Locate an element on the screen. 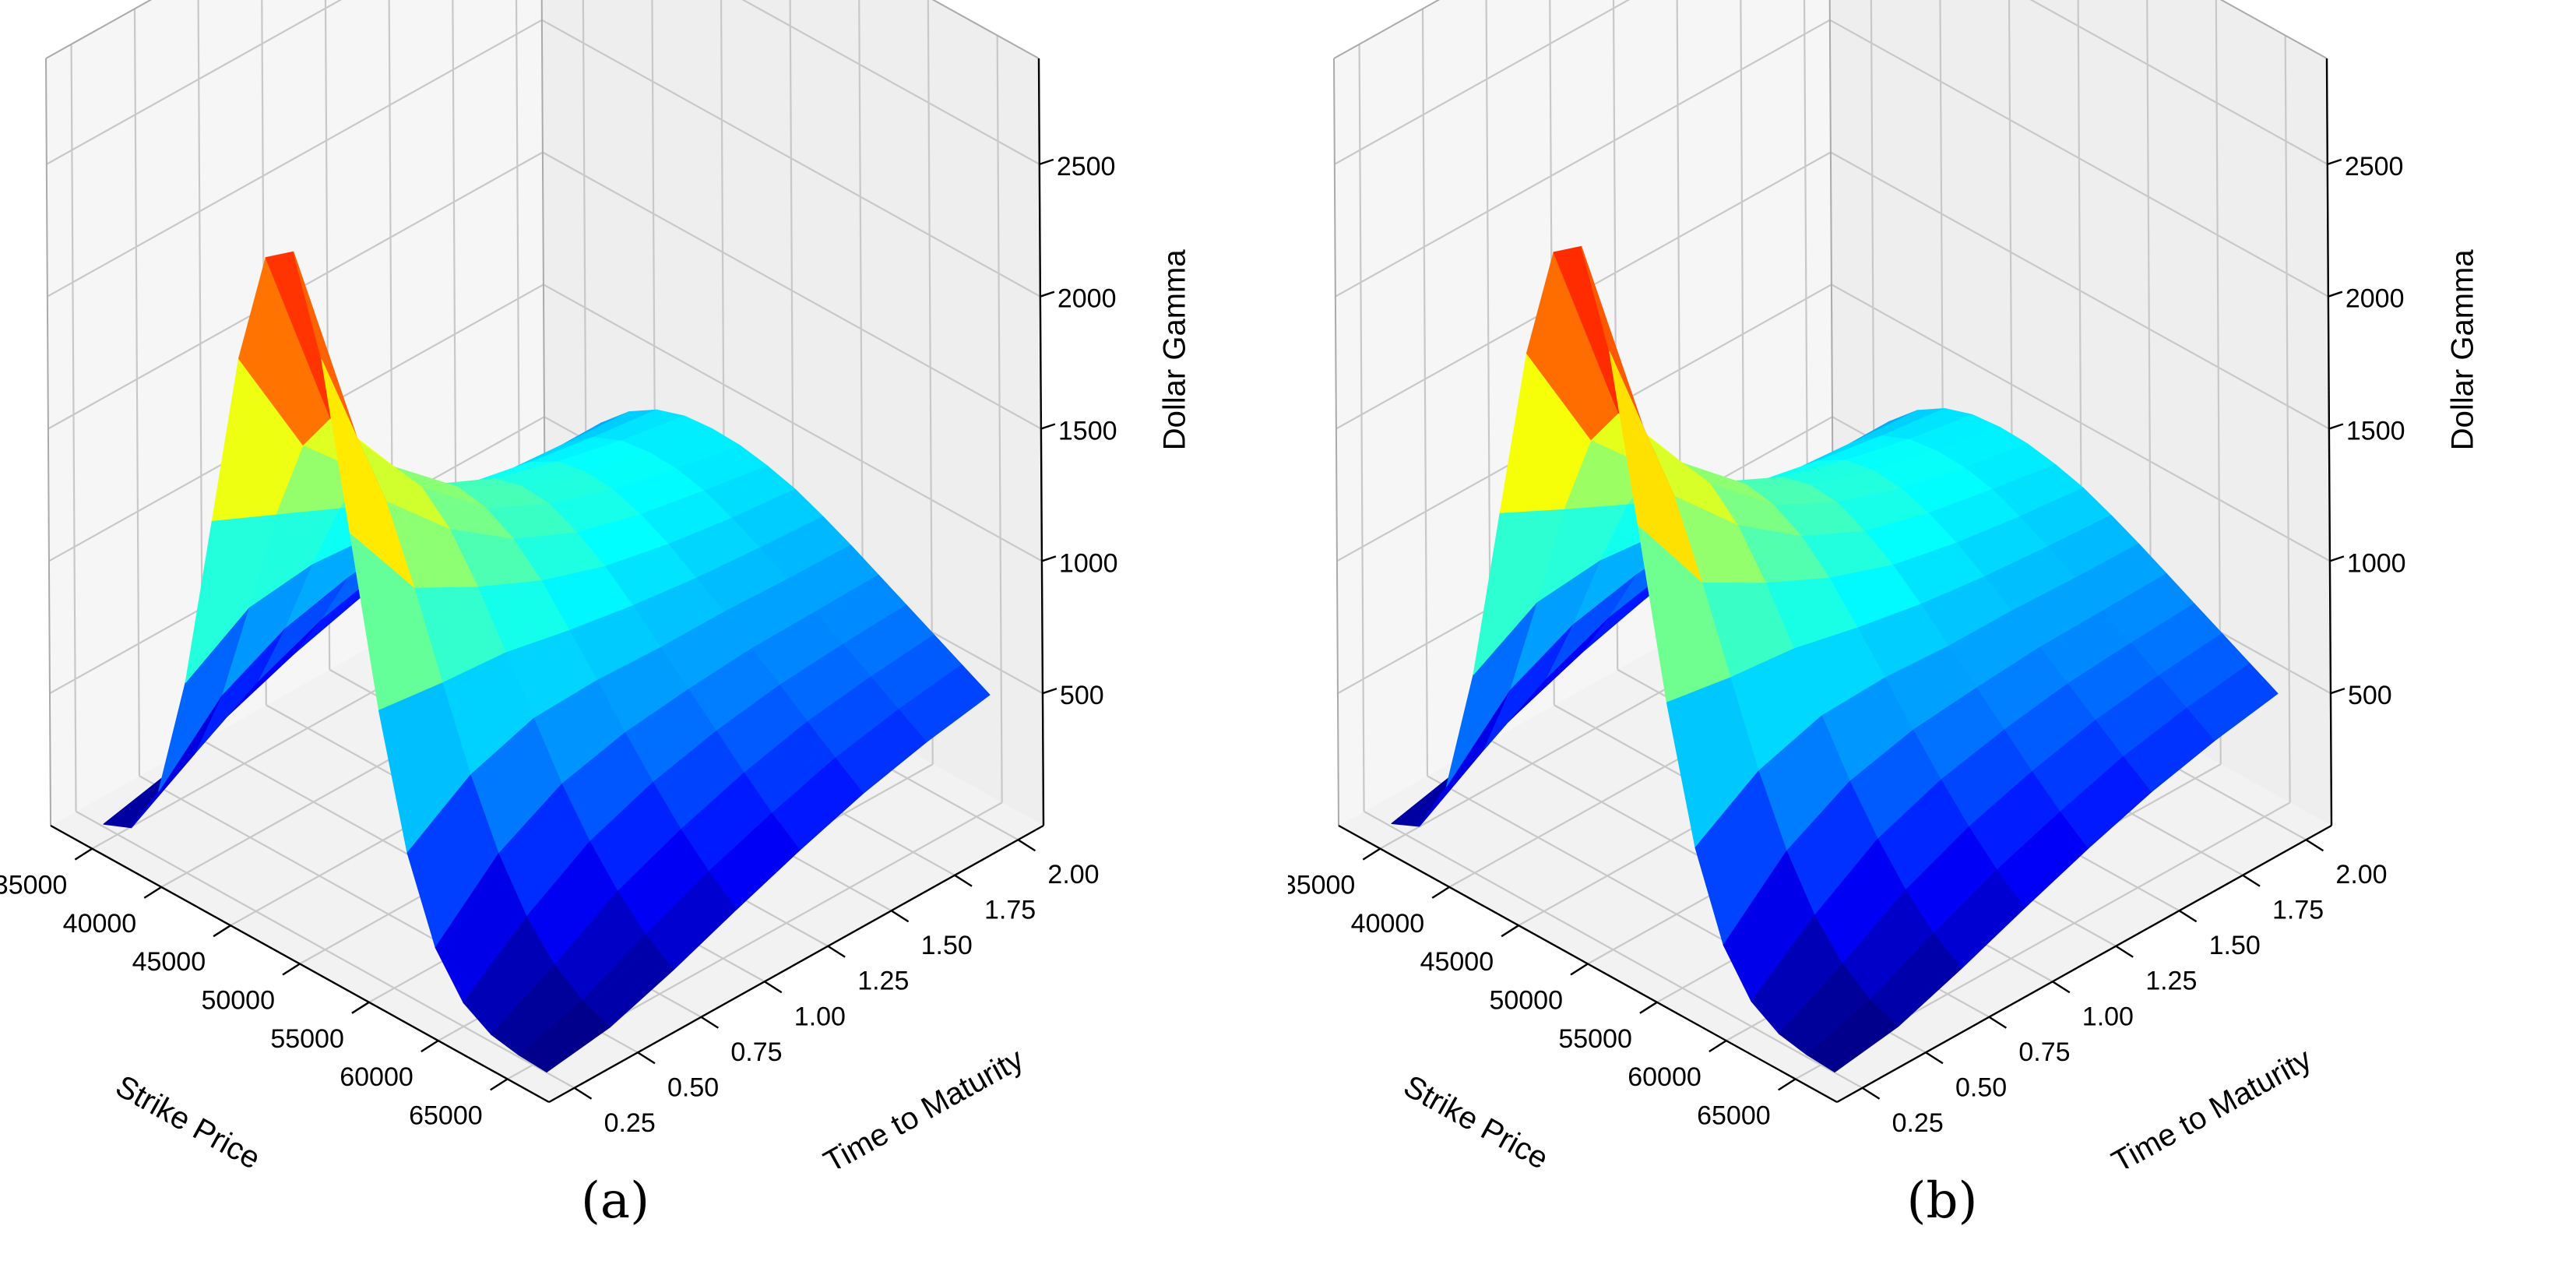  panel-label-a: (a) is located at coordinates (615, 1201).